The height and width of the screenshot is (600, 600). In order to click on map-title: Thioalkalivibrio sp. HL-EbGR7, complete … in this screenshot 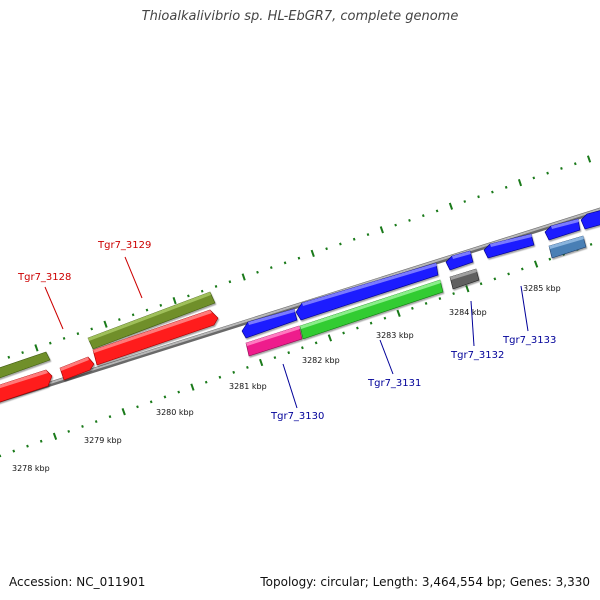, I will do `click(300, 16)`.